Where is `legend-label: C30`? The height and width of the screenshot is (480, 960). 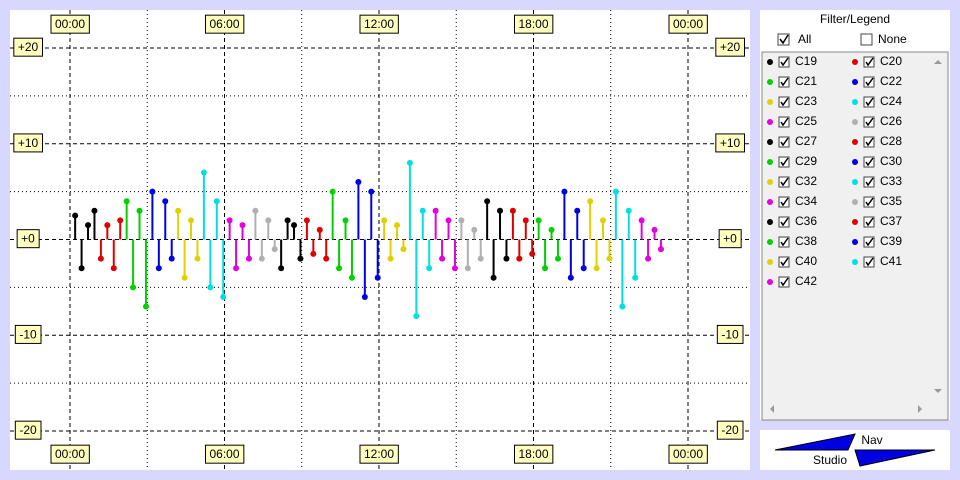 legend-label: C30 is located at coordinates (891, 161).